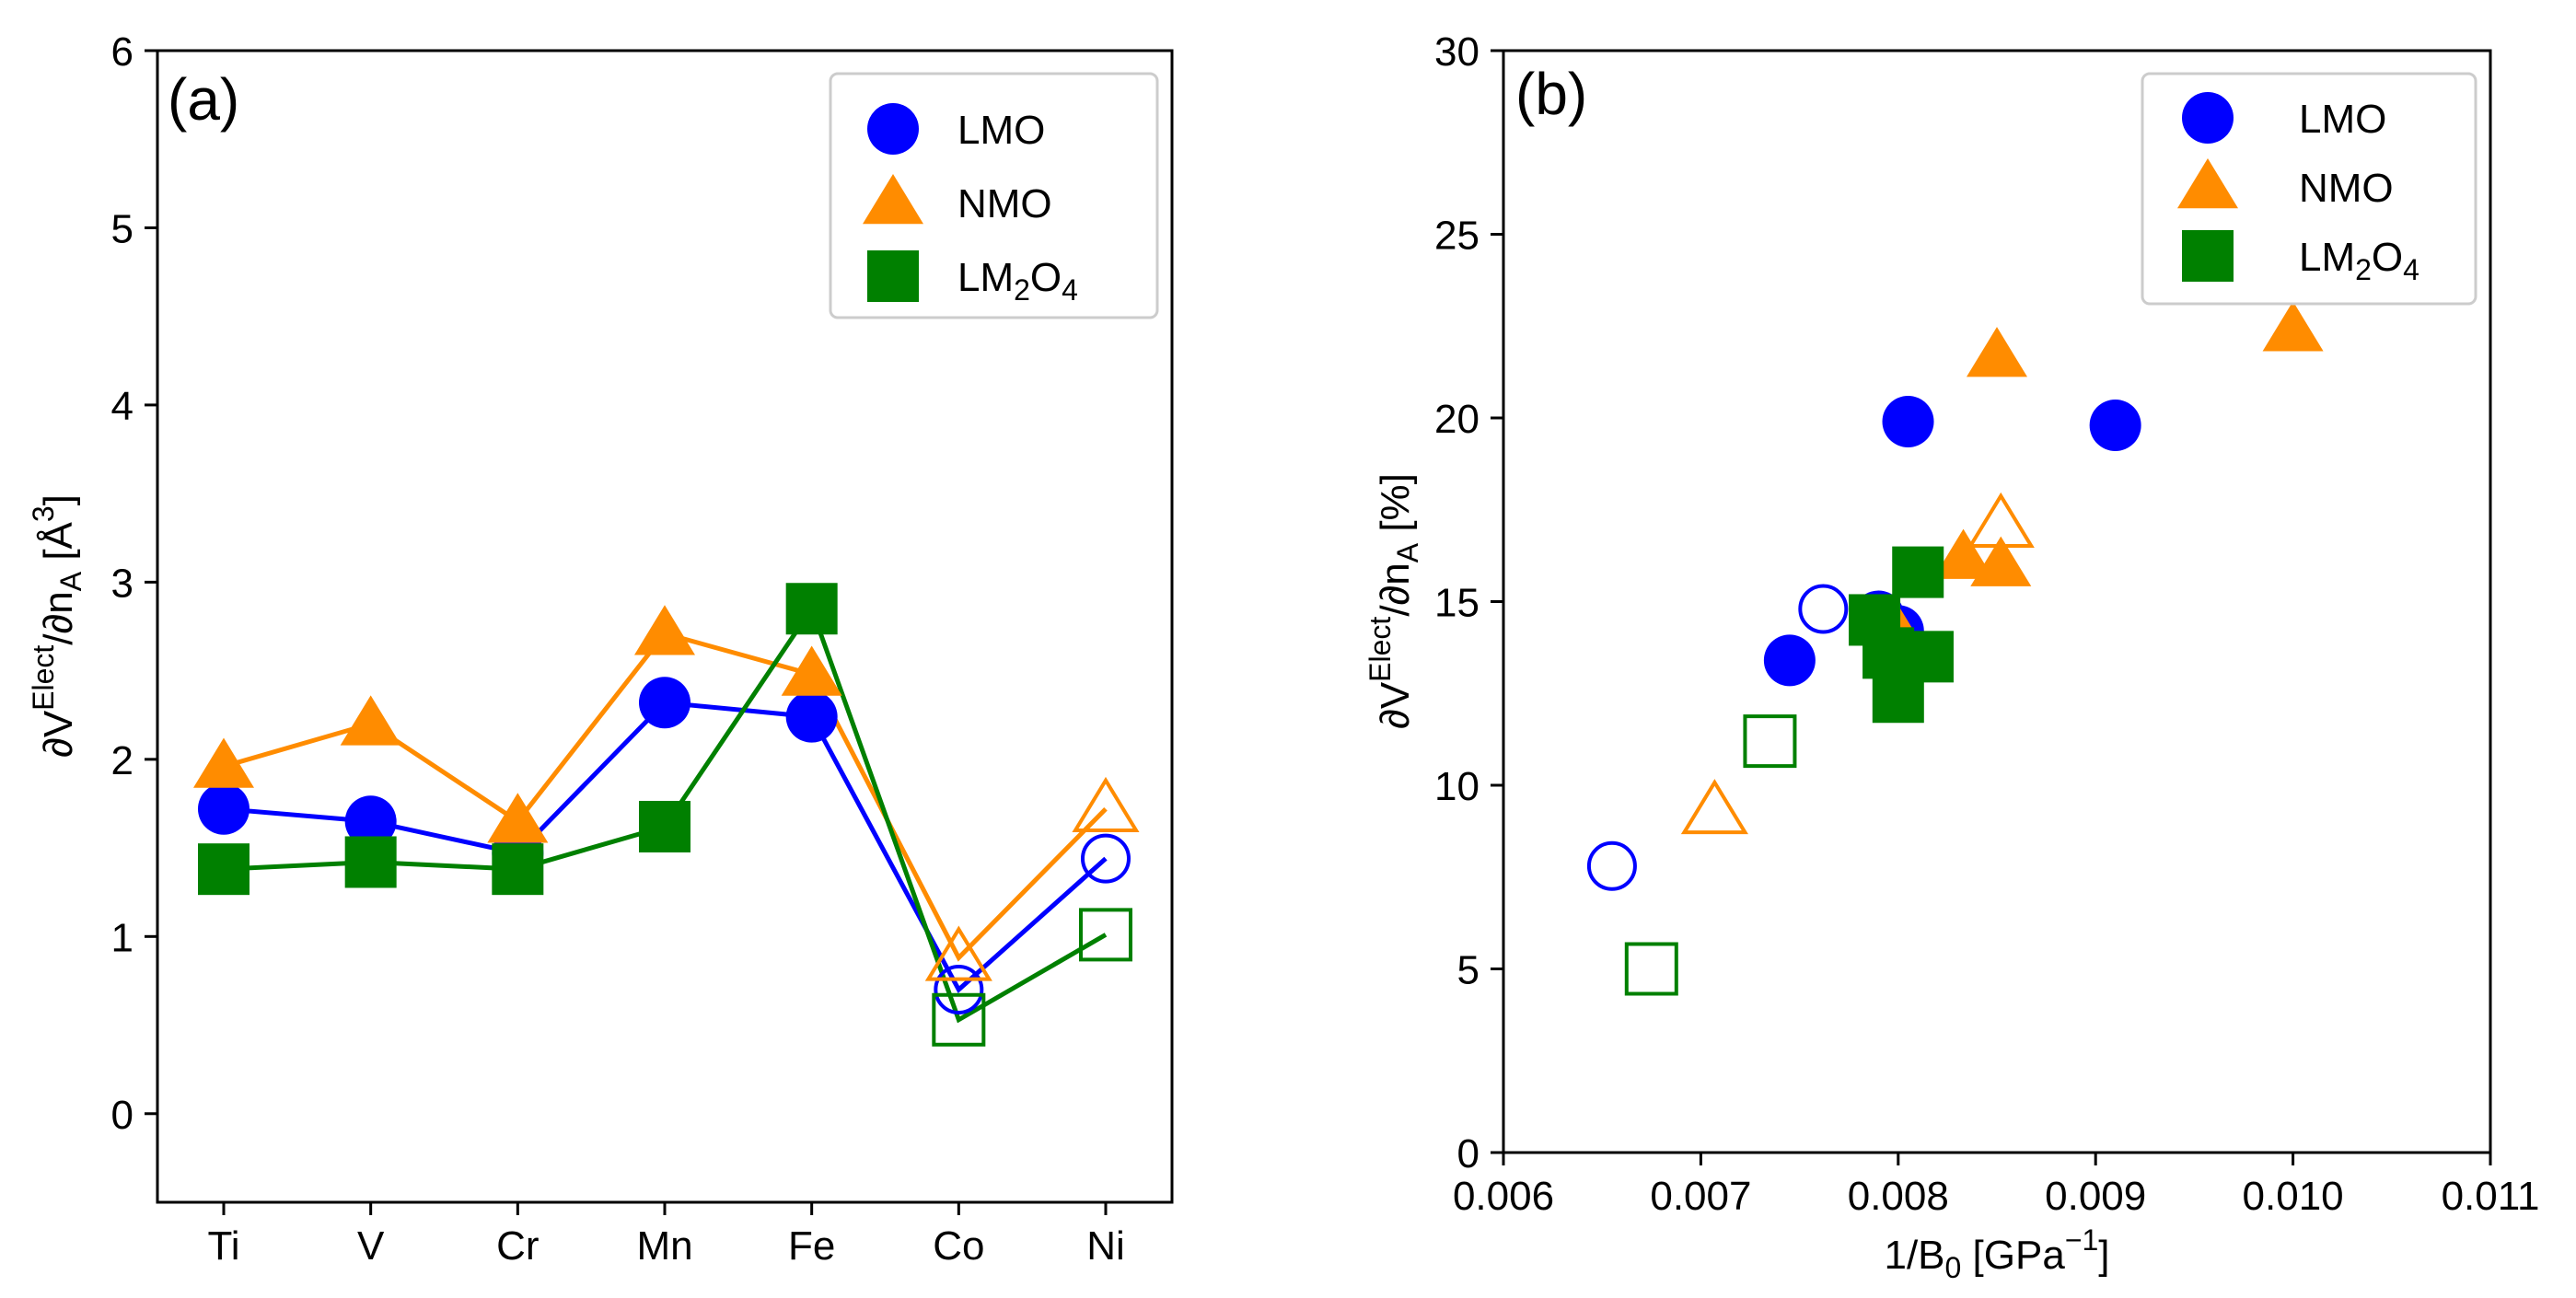  Describe the element at coordinates (122, 938) in the screenshot. I see `panel-a-y-tick-label: 1` at that location.